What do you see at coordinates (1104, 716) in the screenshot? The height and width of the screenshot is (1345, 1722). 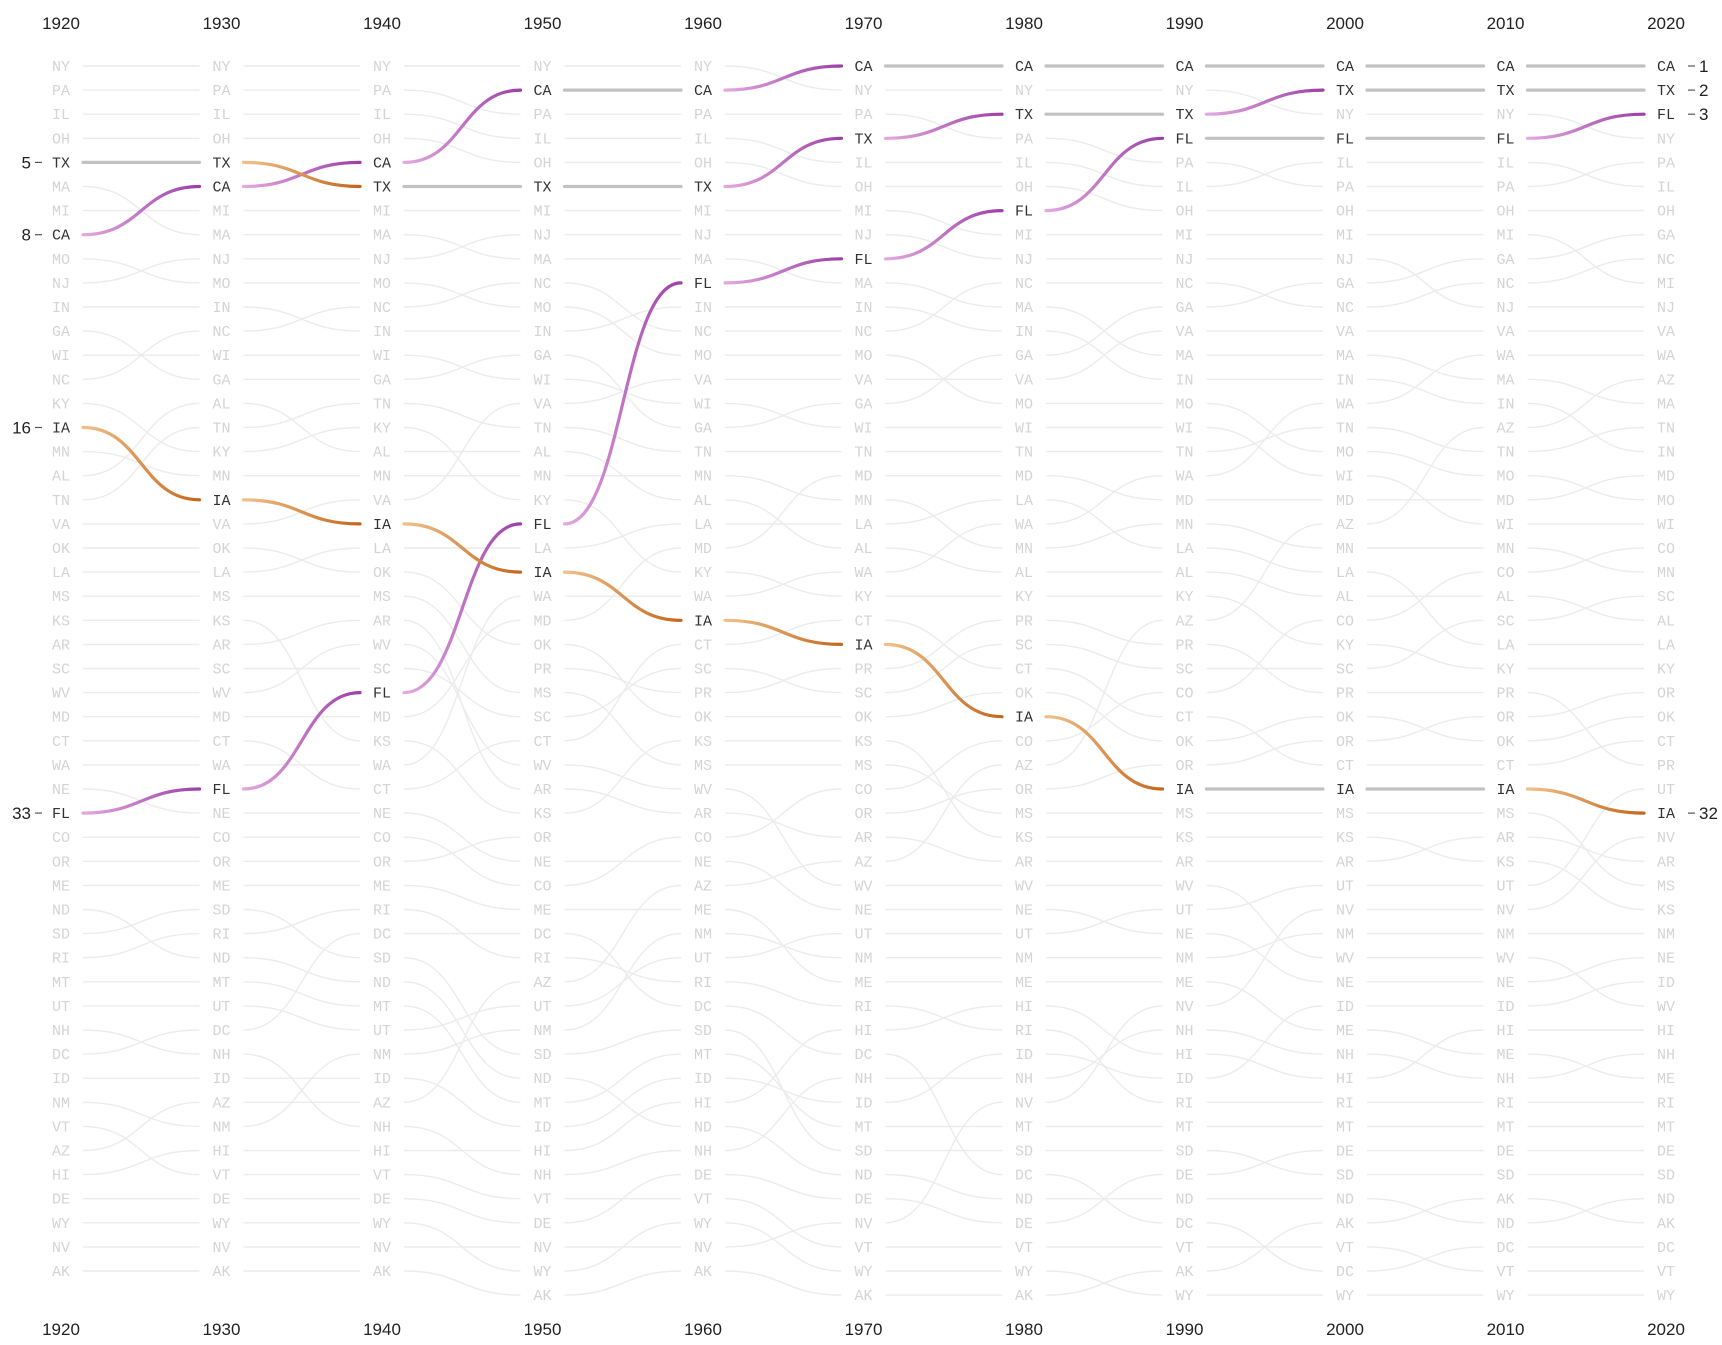 I see `bg-line-CO-1980` at bounding box center [1104, 716].